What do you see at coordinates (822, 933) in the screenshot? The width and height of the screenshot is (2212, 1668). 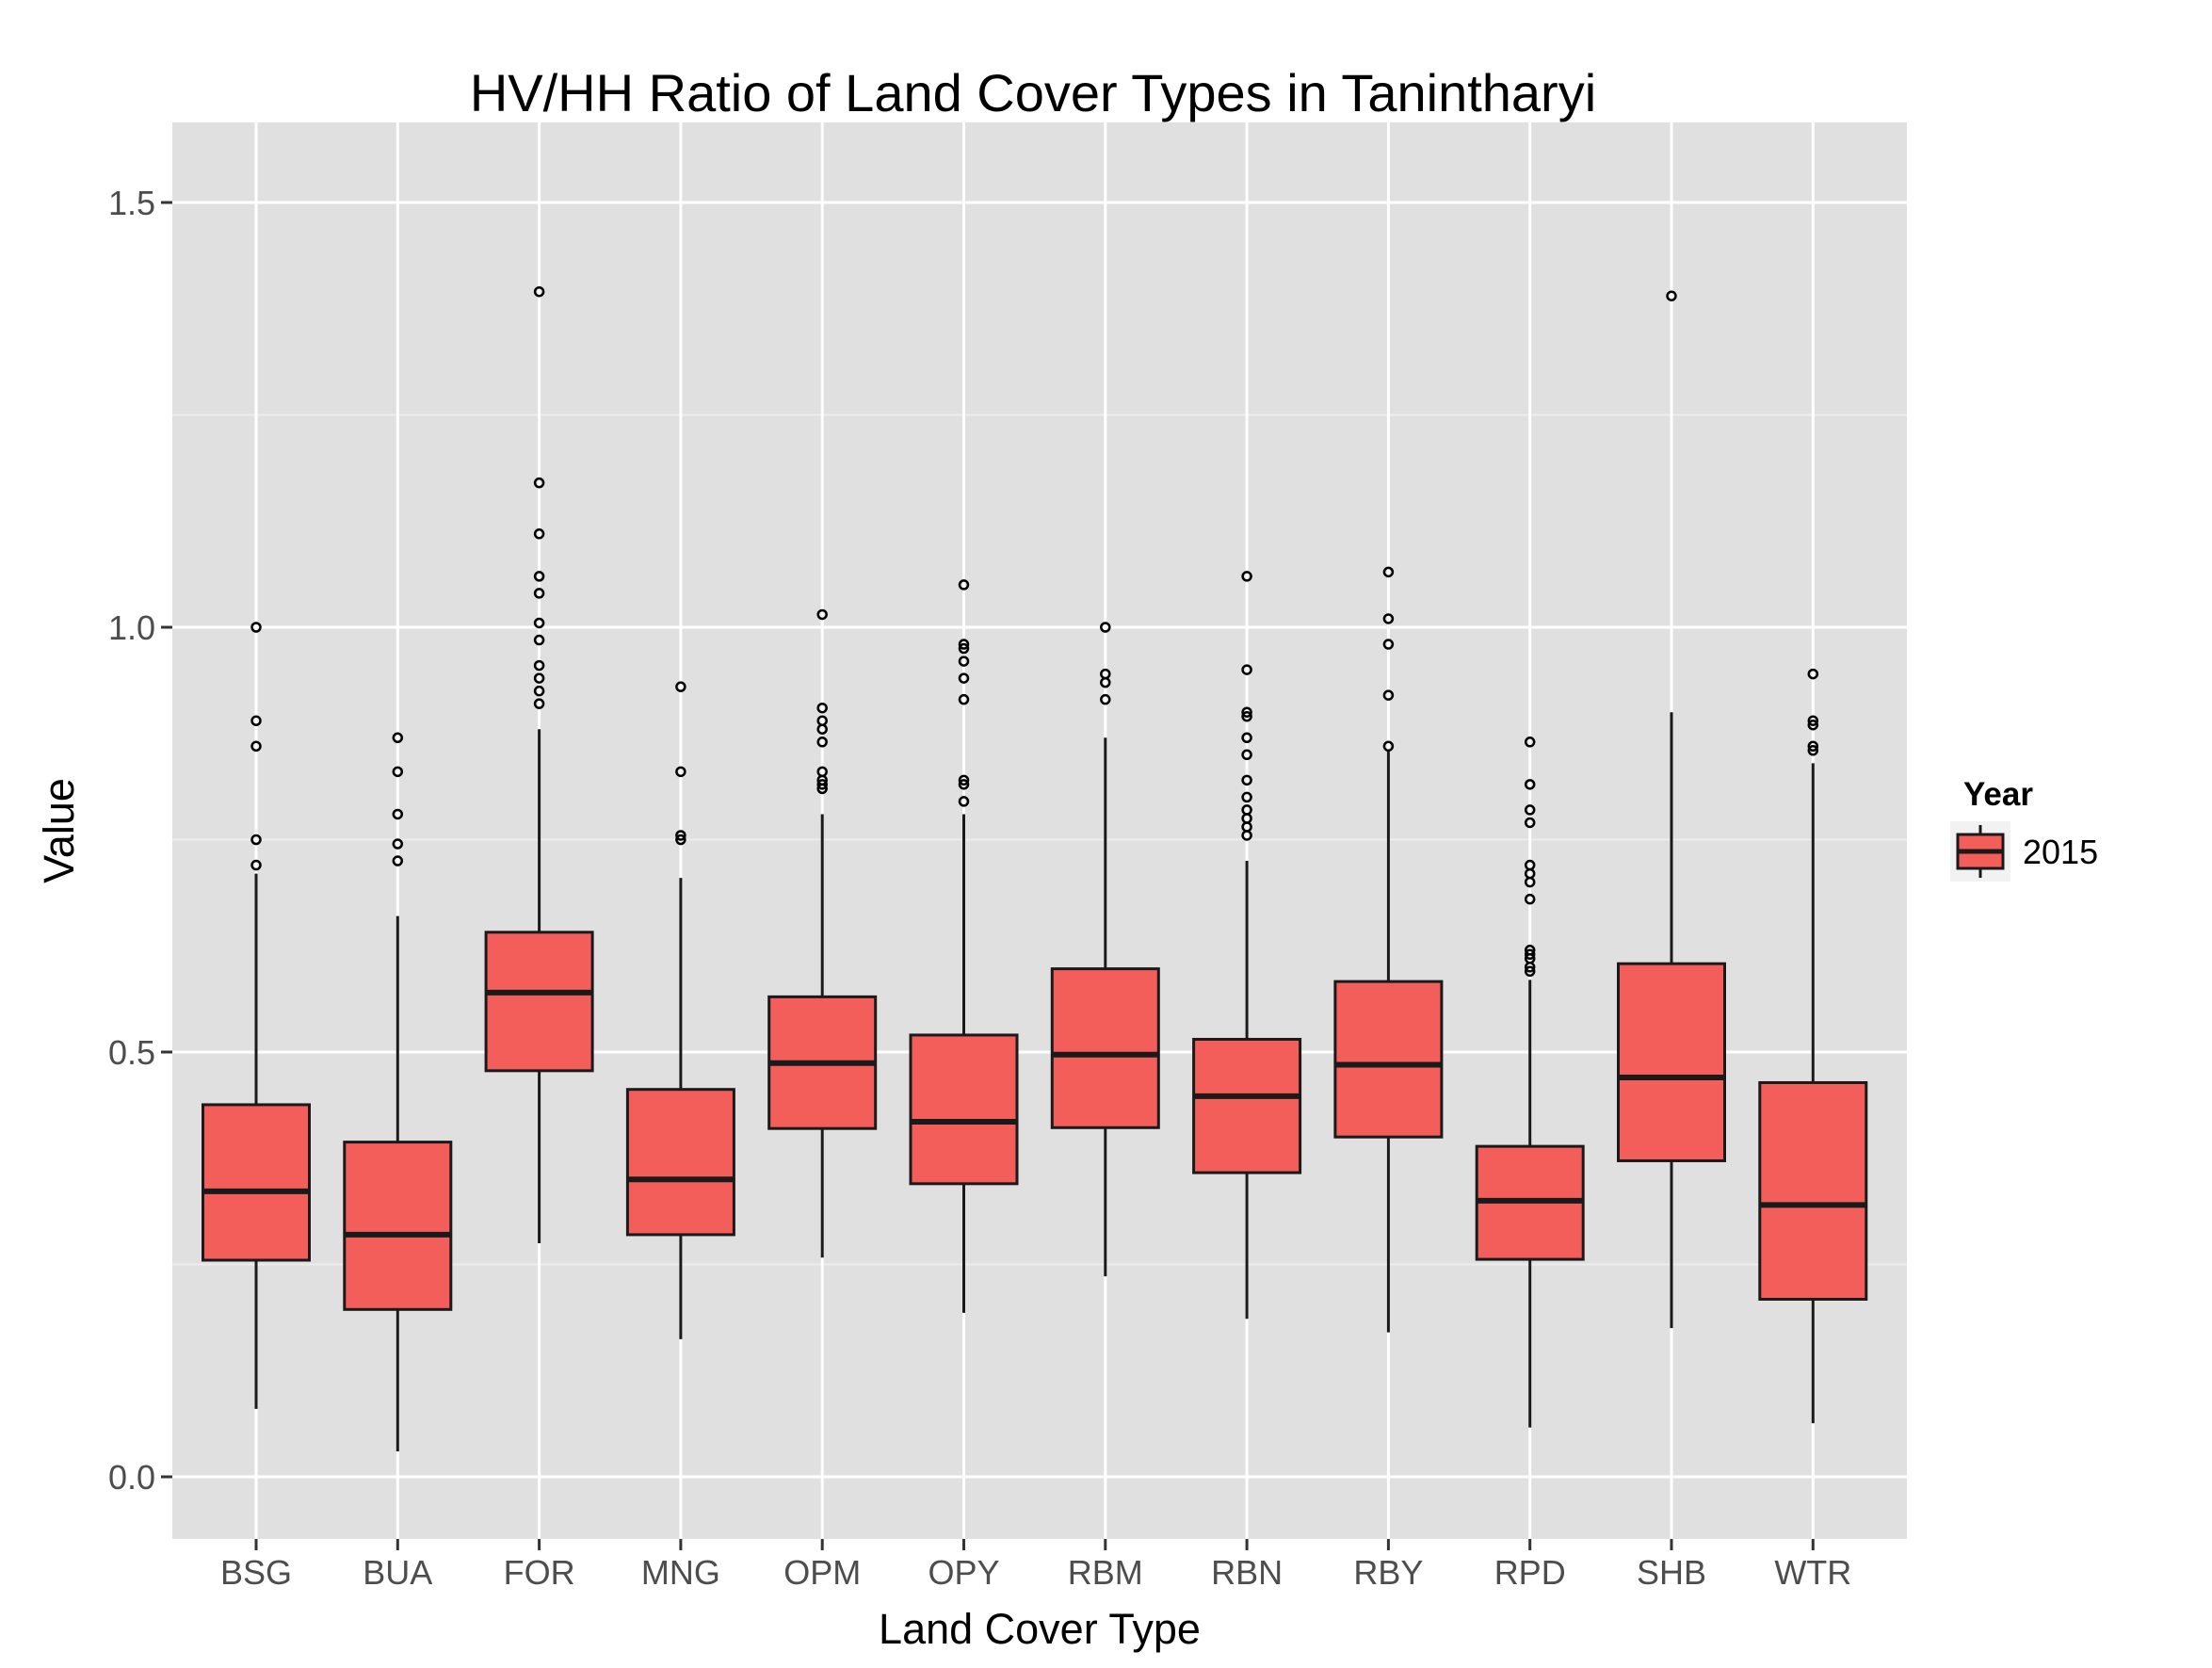 I see `box-opm` at bounding box center [822, 933].